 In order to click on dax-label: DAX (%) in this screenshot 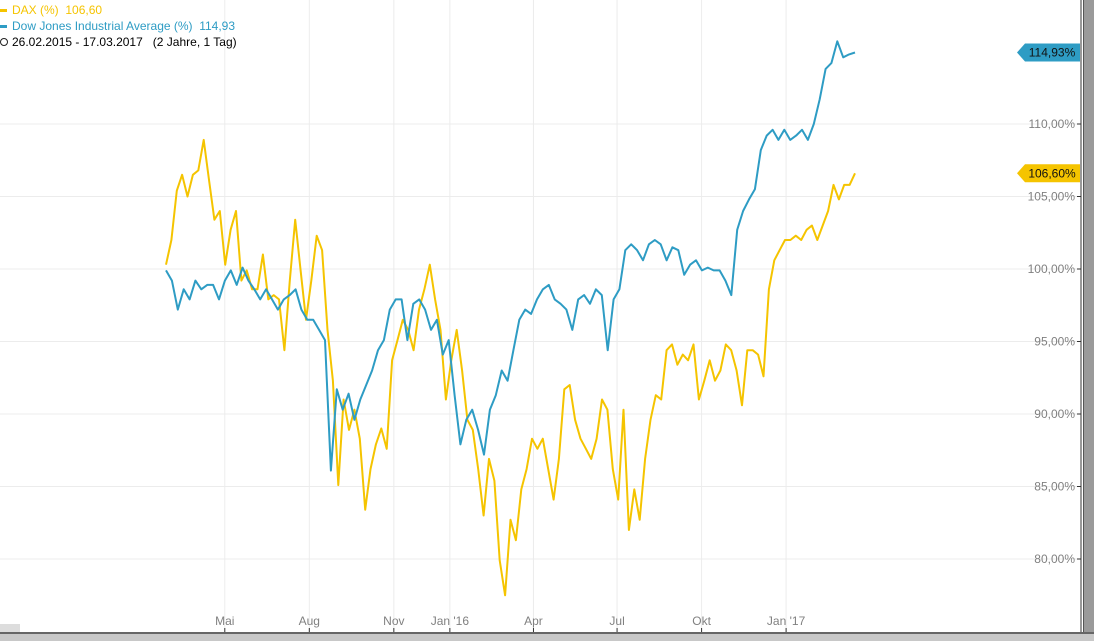, I will do `click(35, 10)`.